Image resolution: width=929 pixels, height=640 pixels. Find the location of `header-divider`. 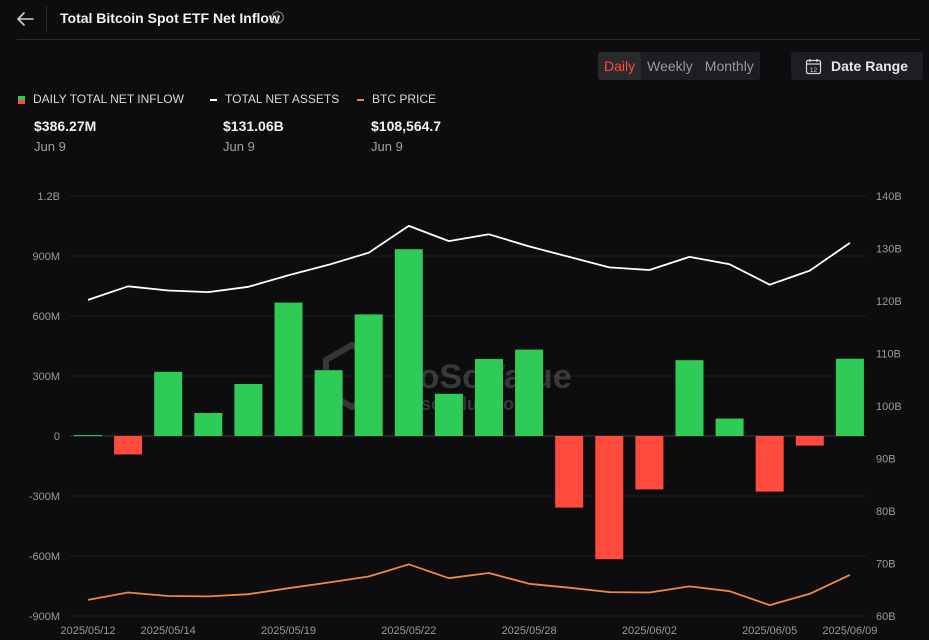

header-divider is located at coordinates (46, 19).